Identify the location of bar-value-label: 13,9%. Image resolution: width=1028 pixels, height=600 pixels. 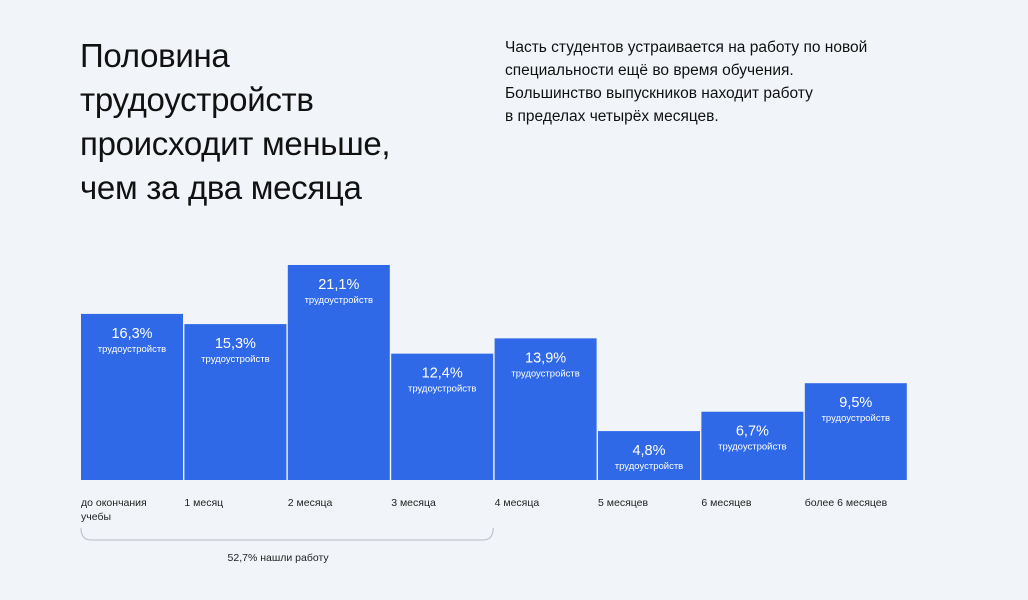
(545, 358).